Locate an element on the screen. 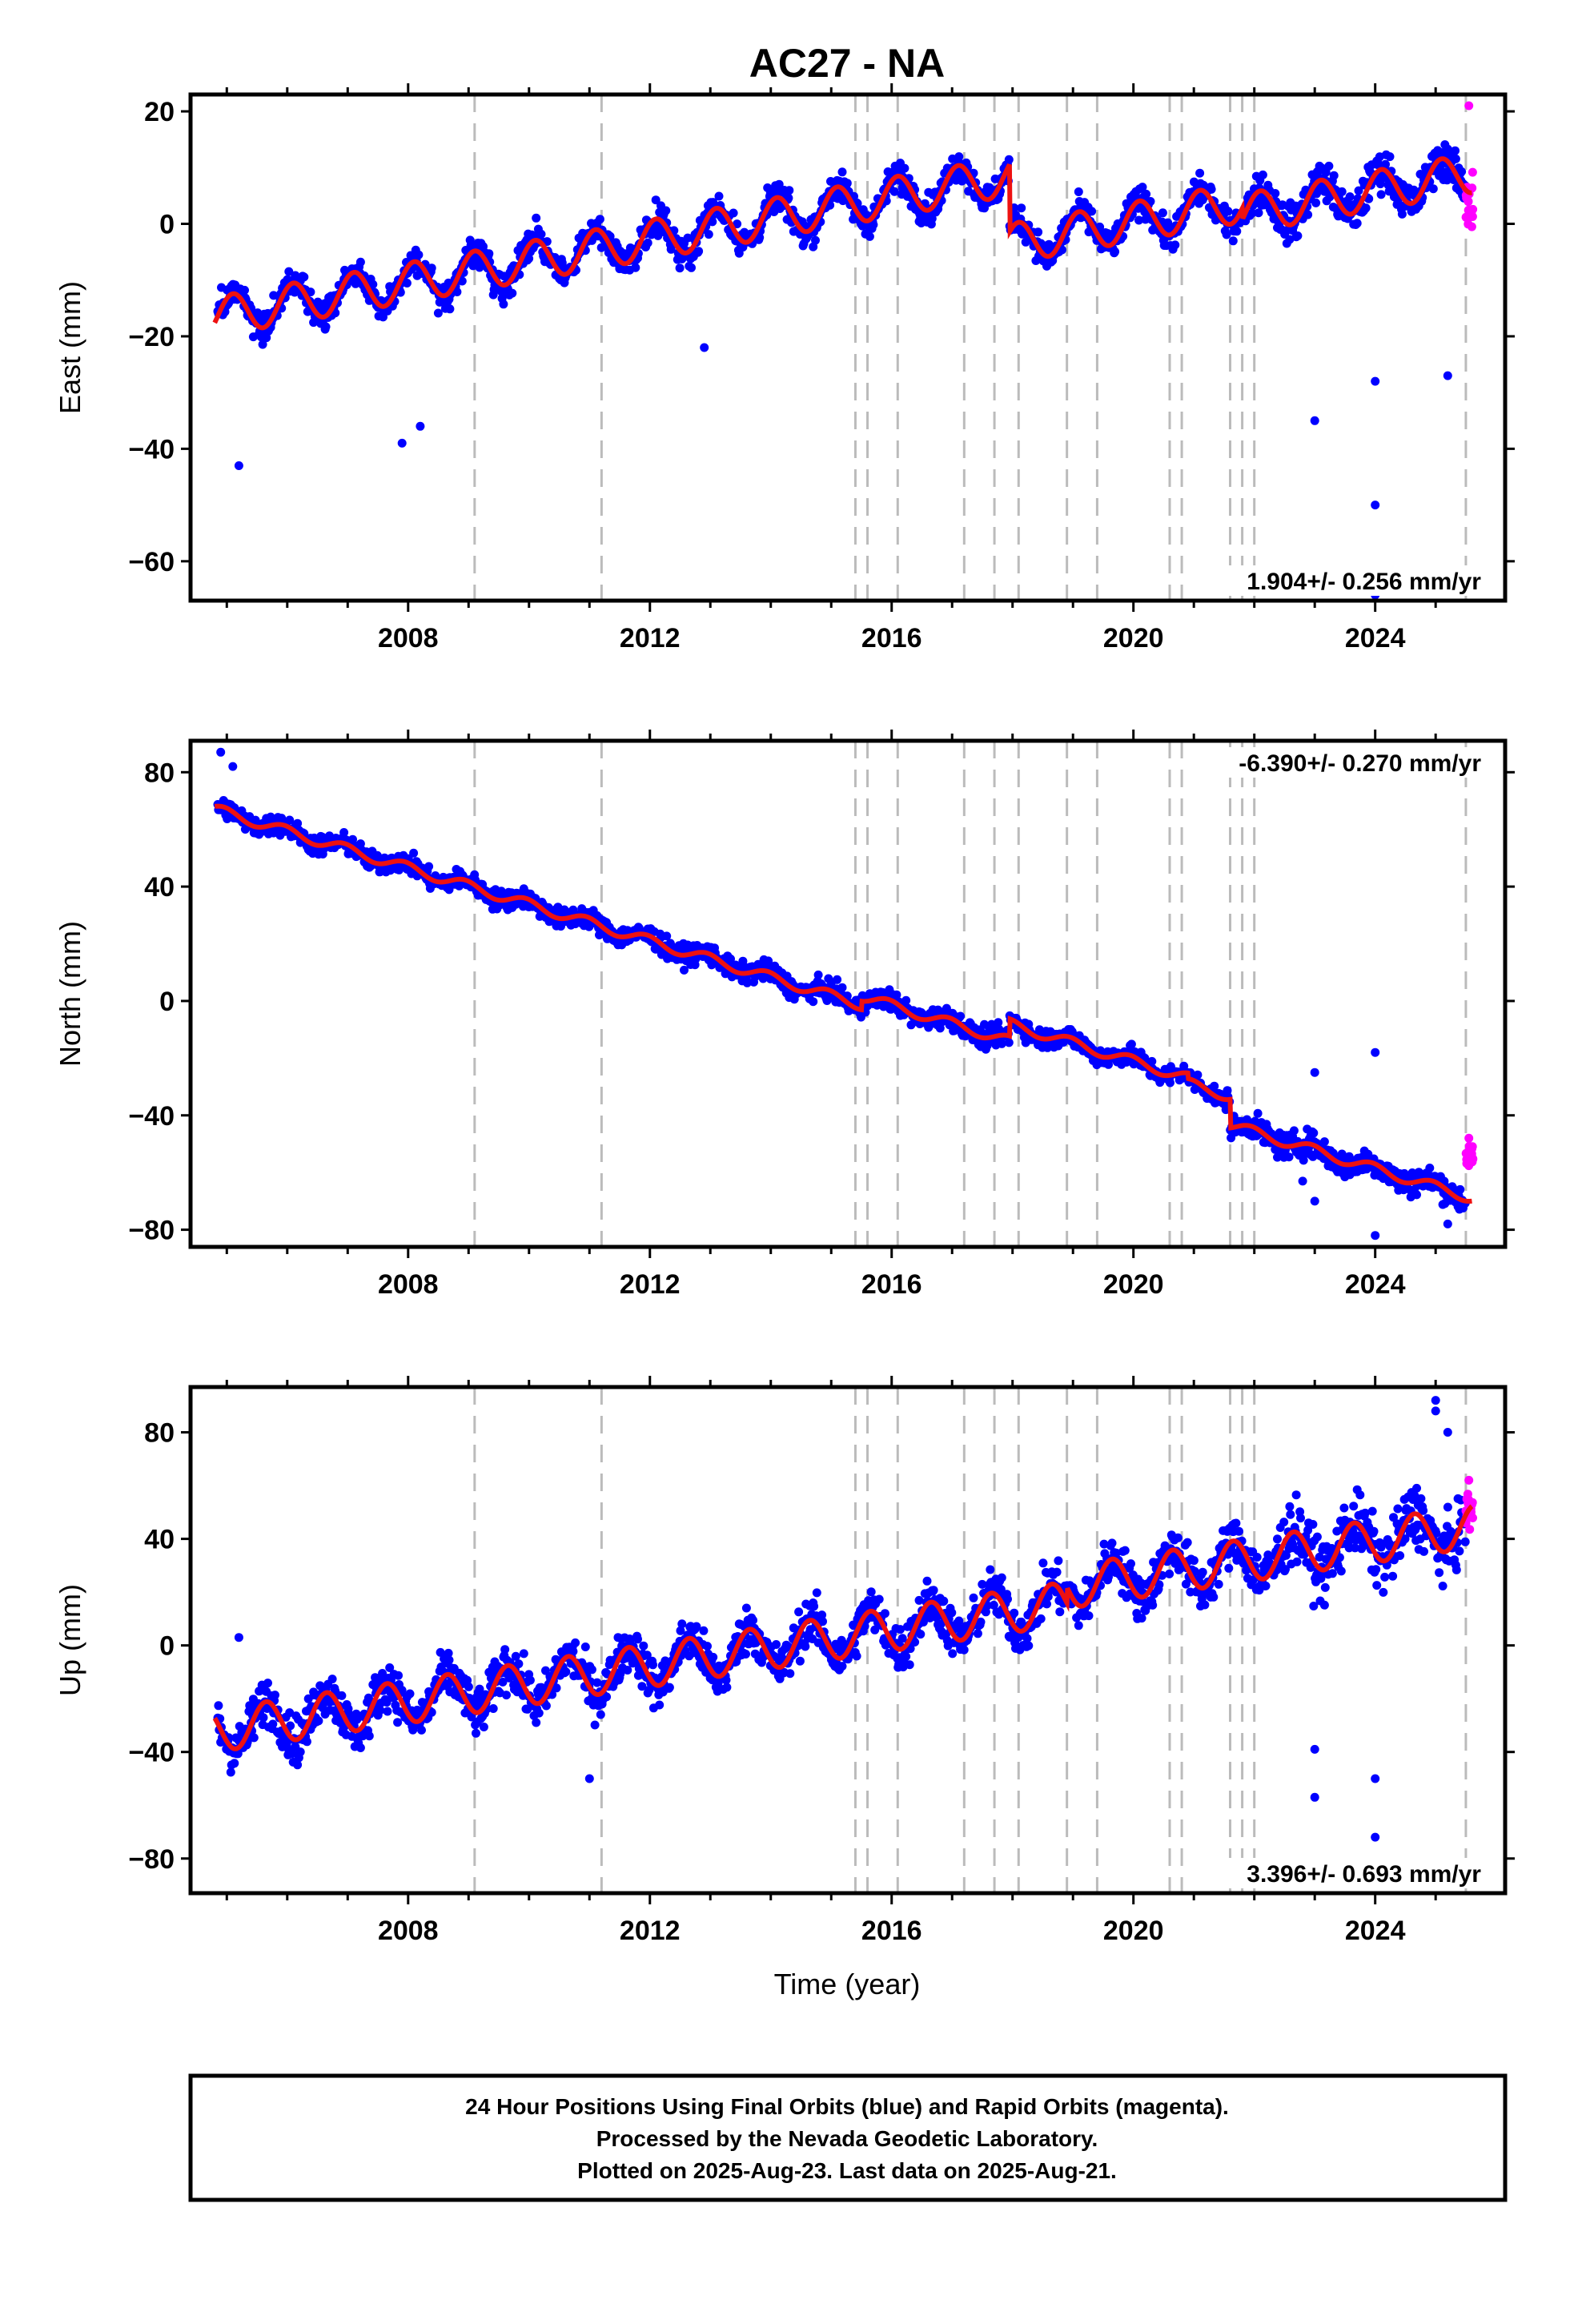 The width and height of the screenshot is (1582, 2324). y-tick-label: 40 is located at coordinates (159, 887).